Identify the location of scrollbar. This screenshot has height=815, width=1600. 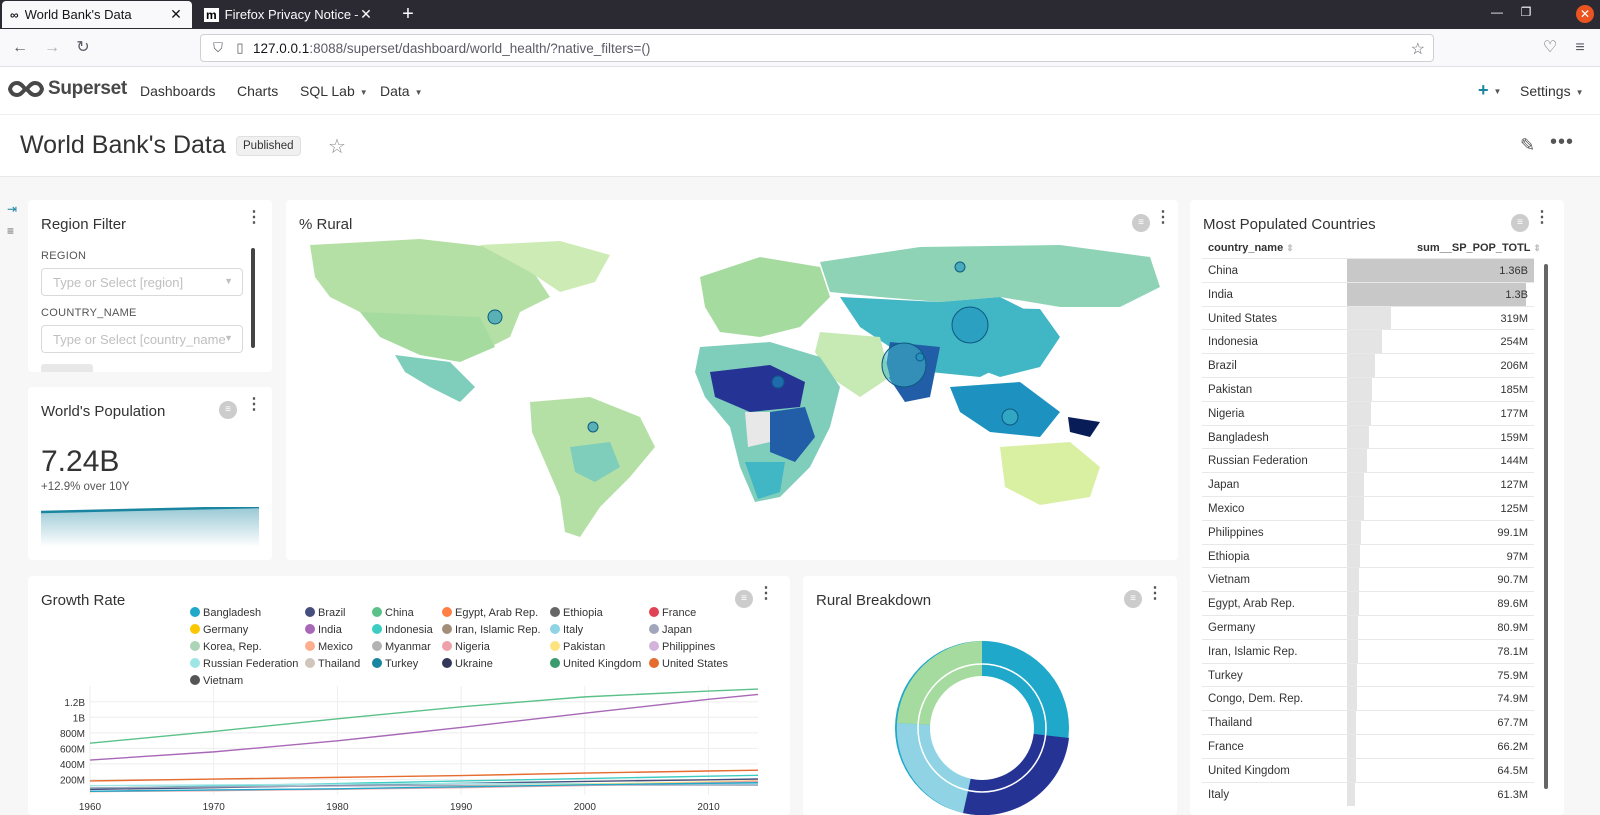
(253, 298).